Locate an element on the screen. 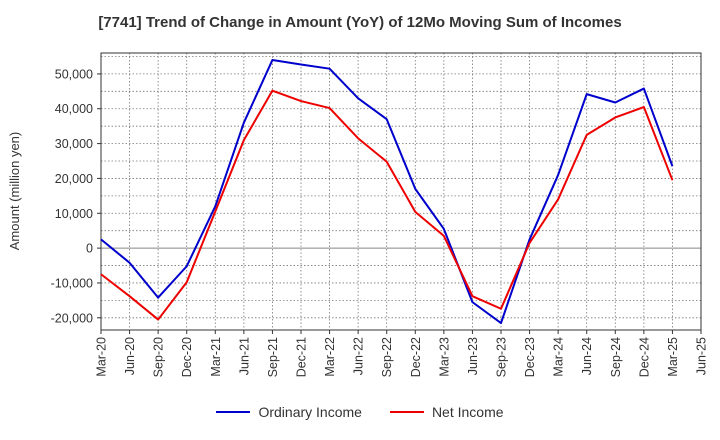  legend-item-net-income: Net Income is located at coordinates (446, 412).